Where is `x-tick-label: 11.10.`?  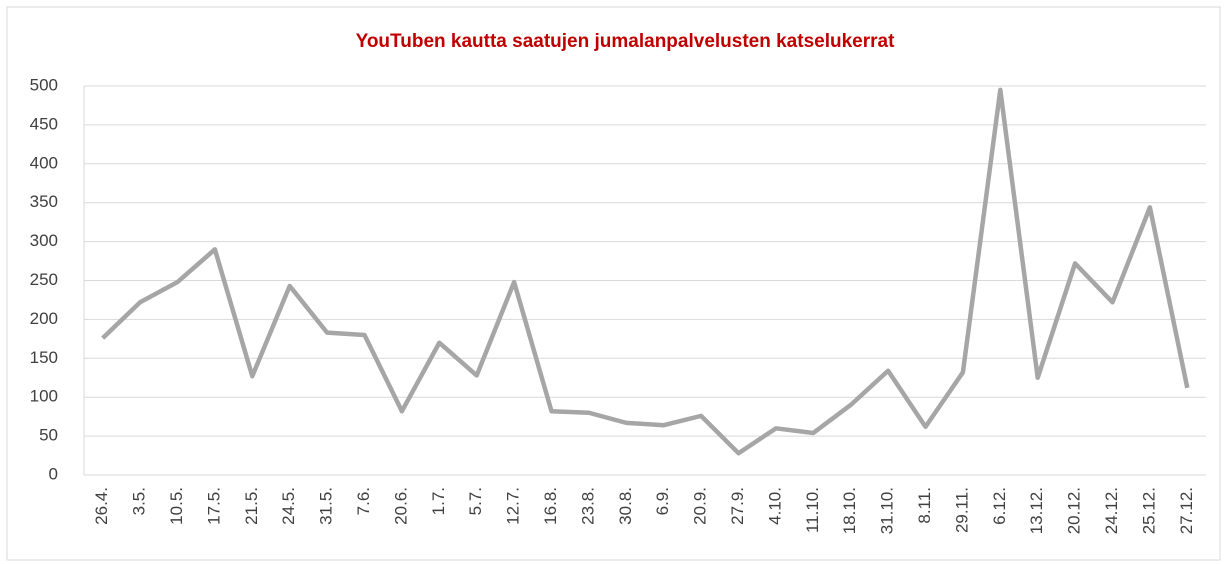 x-tick-label: 11.10. is located at coordinates (812, 510).